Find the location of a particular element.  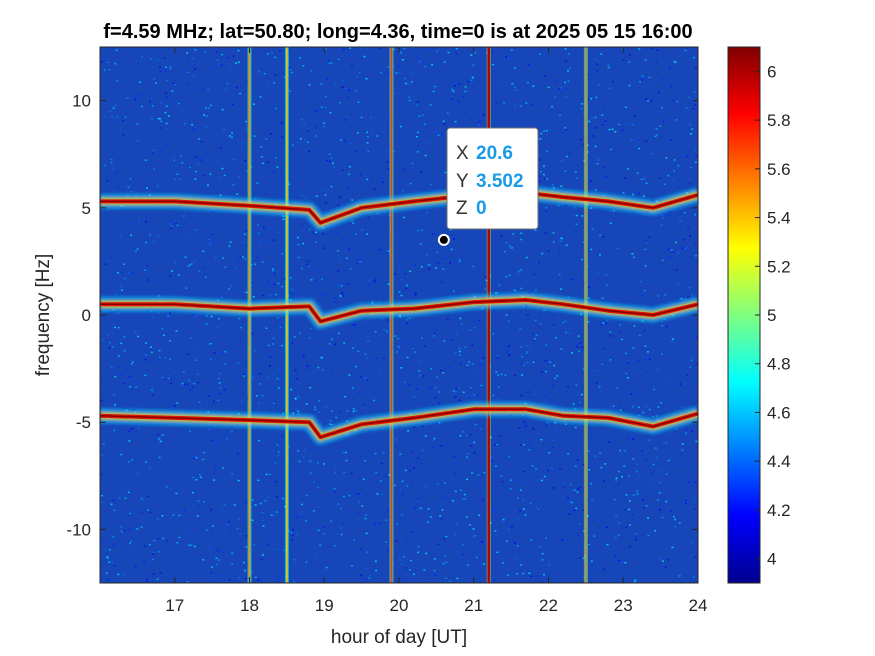

y-tick-label: 0 is located at coordinates (86, 315).